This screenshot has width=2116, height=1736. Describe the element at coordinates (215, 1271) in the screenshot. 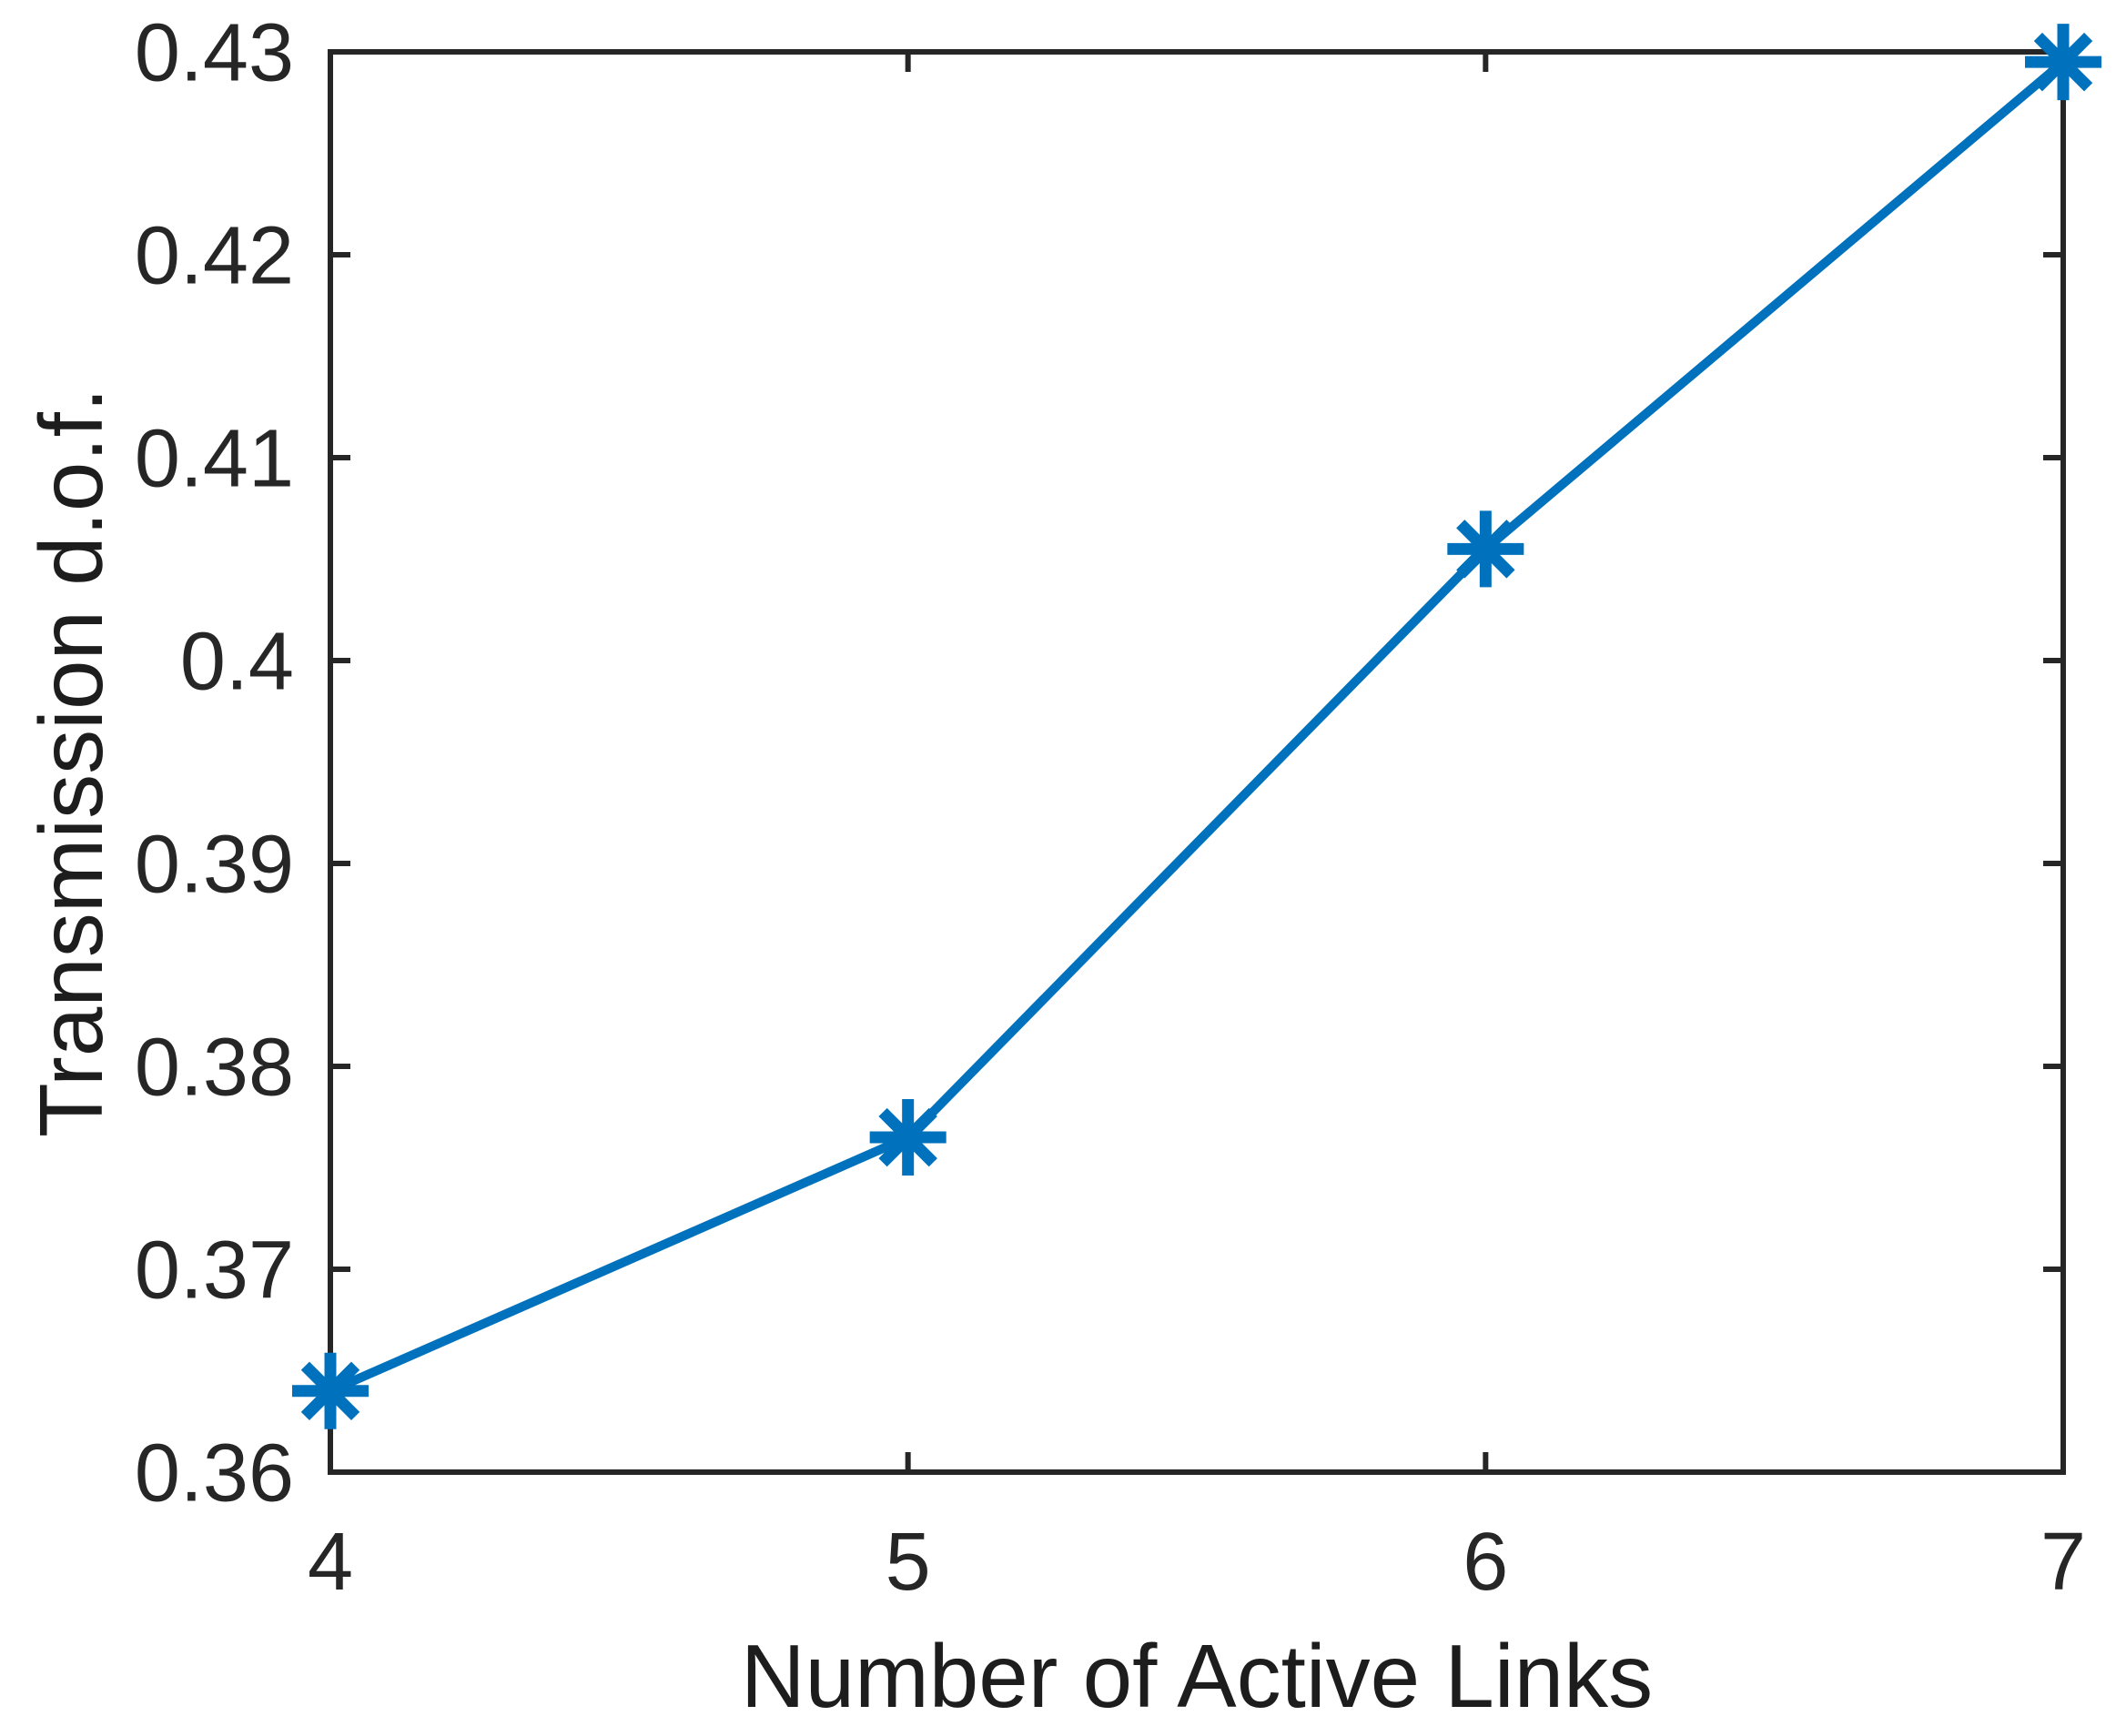

I see `y-tick-label: 0.37` at that location.